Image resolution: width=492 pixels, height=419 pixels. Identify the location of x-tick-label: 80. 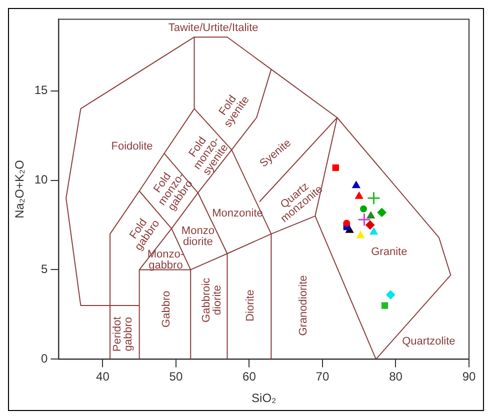
(396, 377).